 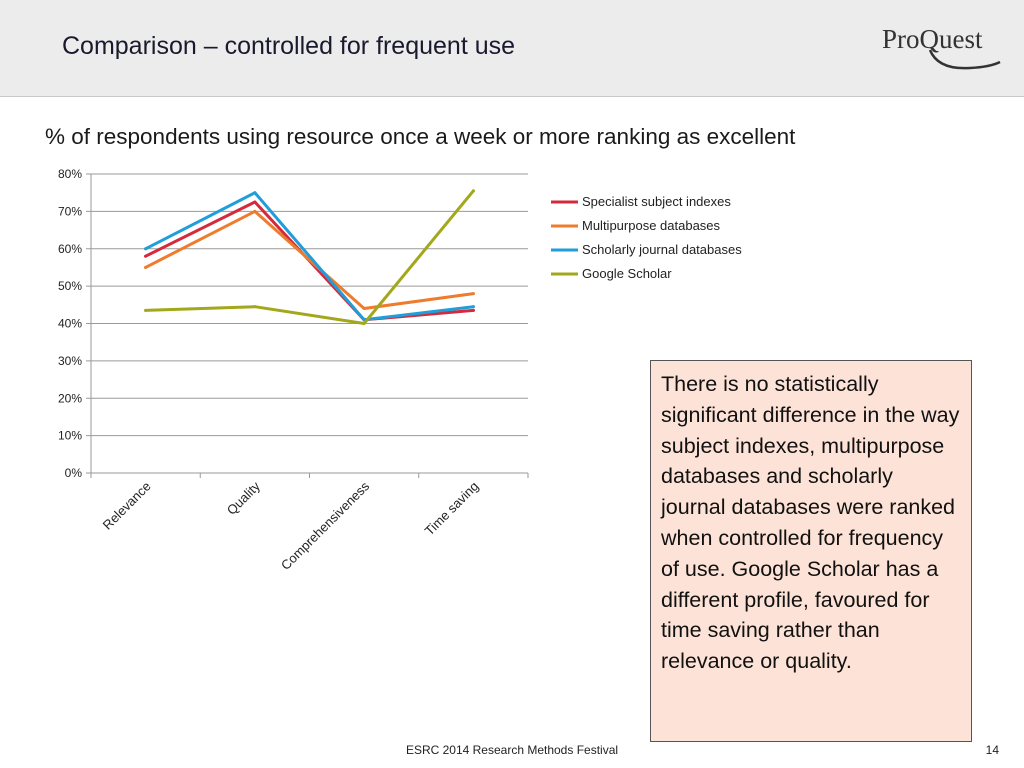 What do you see at coordinates (992, 750) in the screenshot?
I see `page-number: 14` at bounding box center [992, 750].